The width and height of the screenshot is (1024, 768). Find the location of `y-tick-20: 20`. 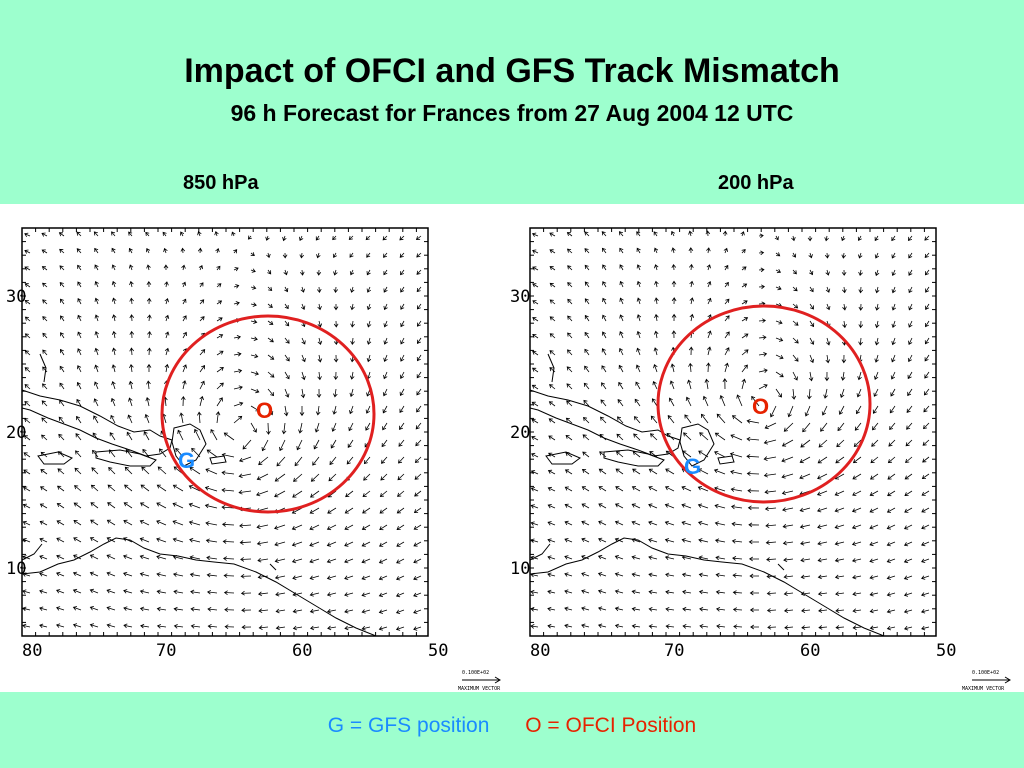

y-tick-20: 20 is located at coordinates (520, 433).